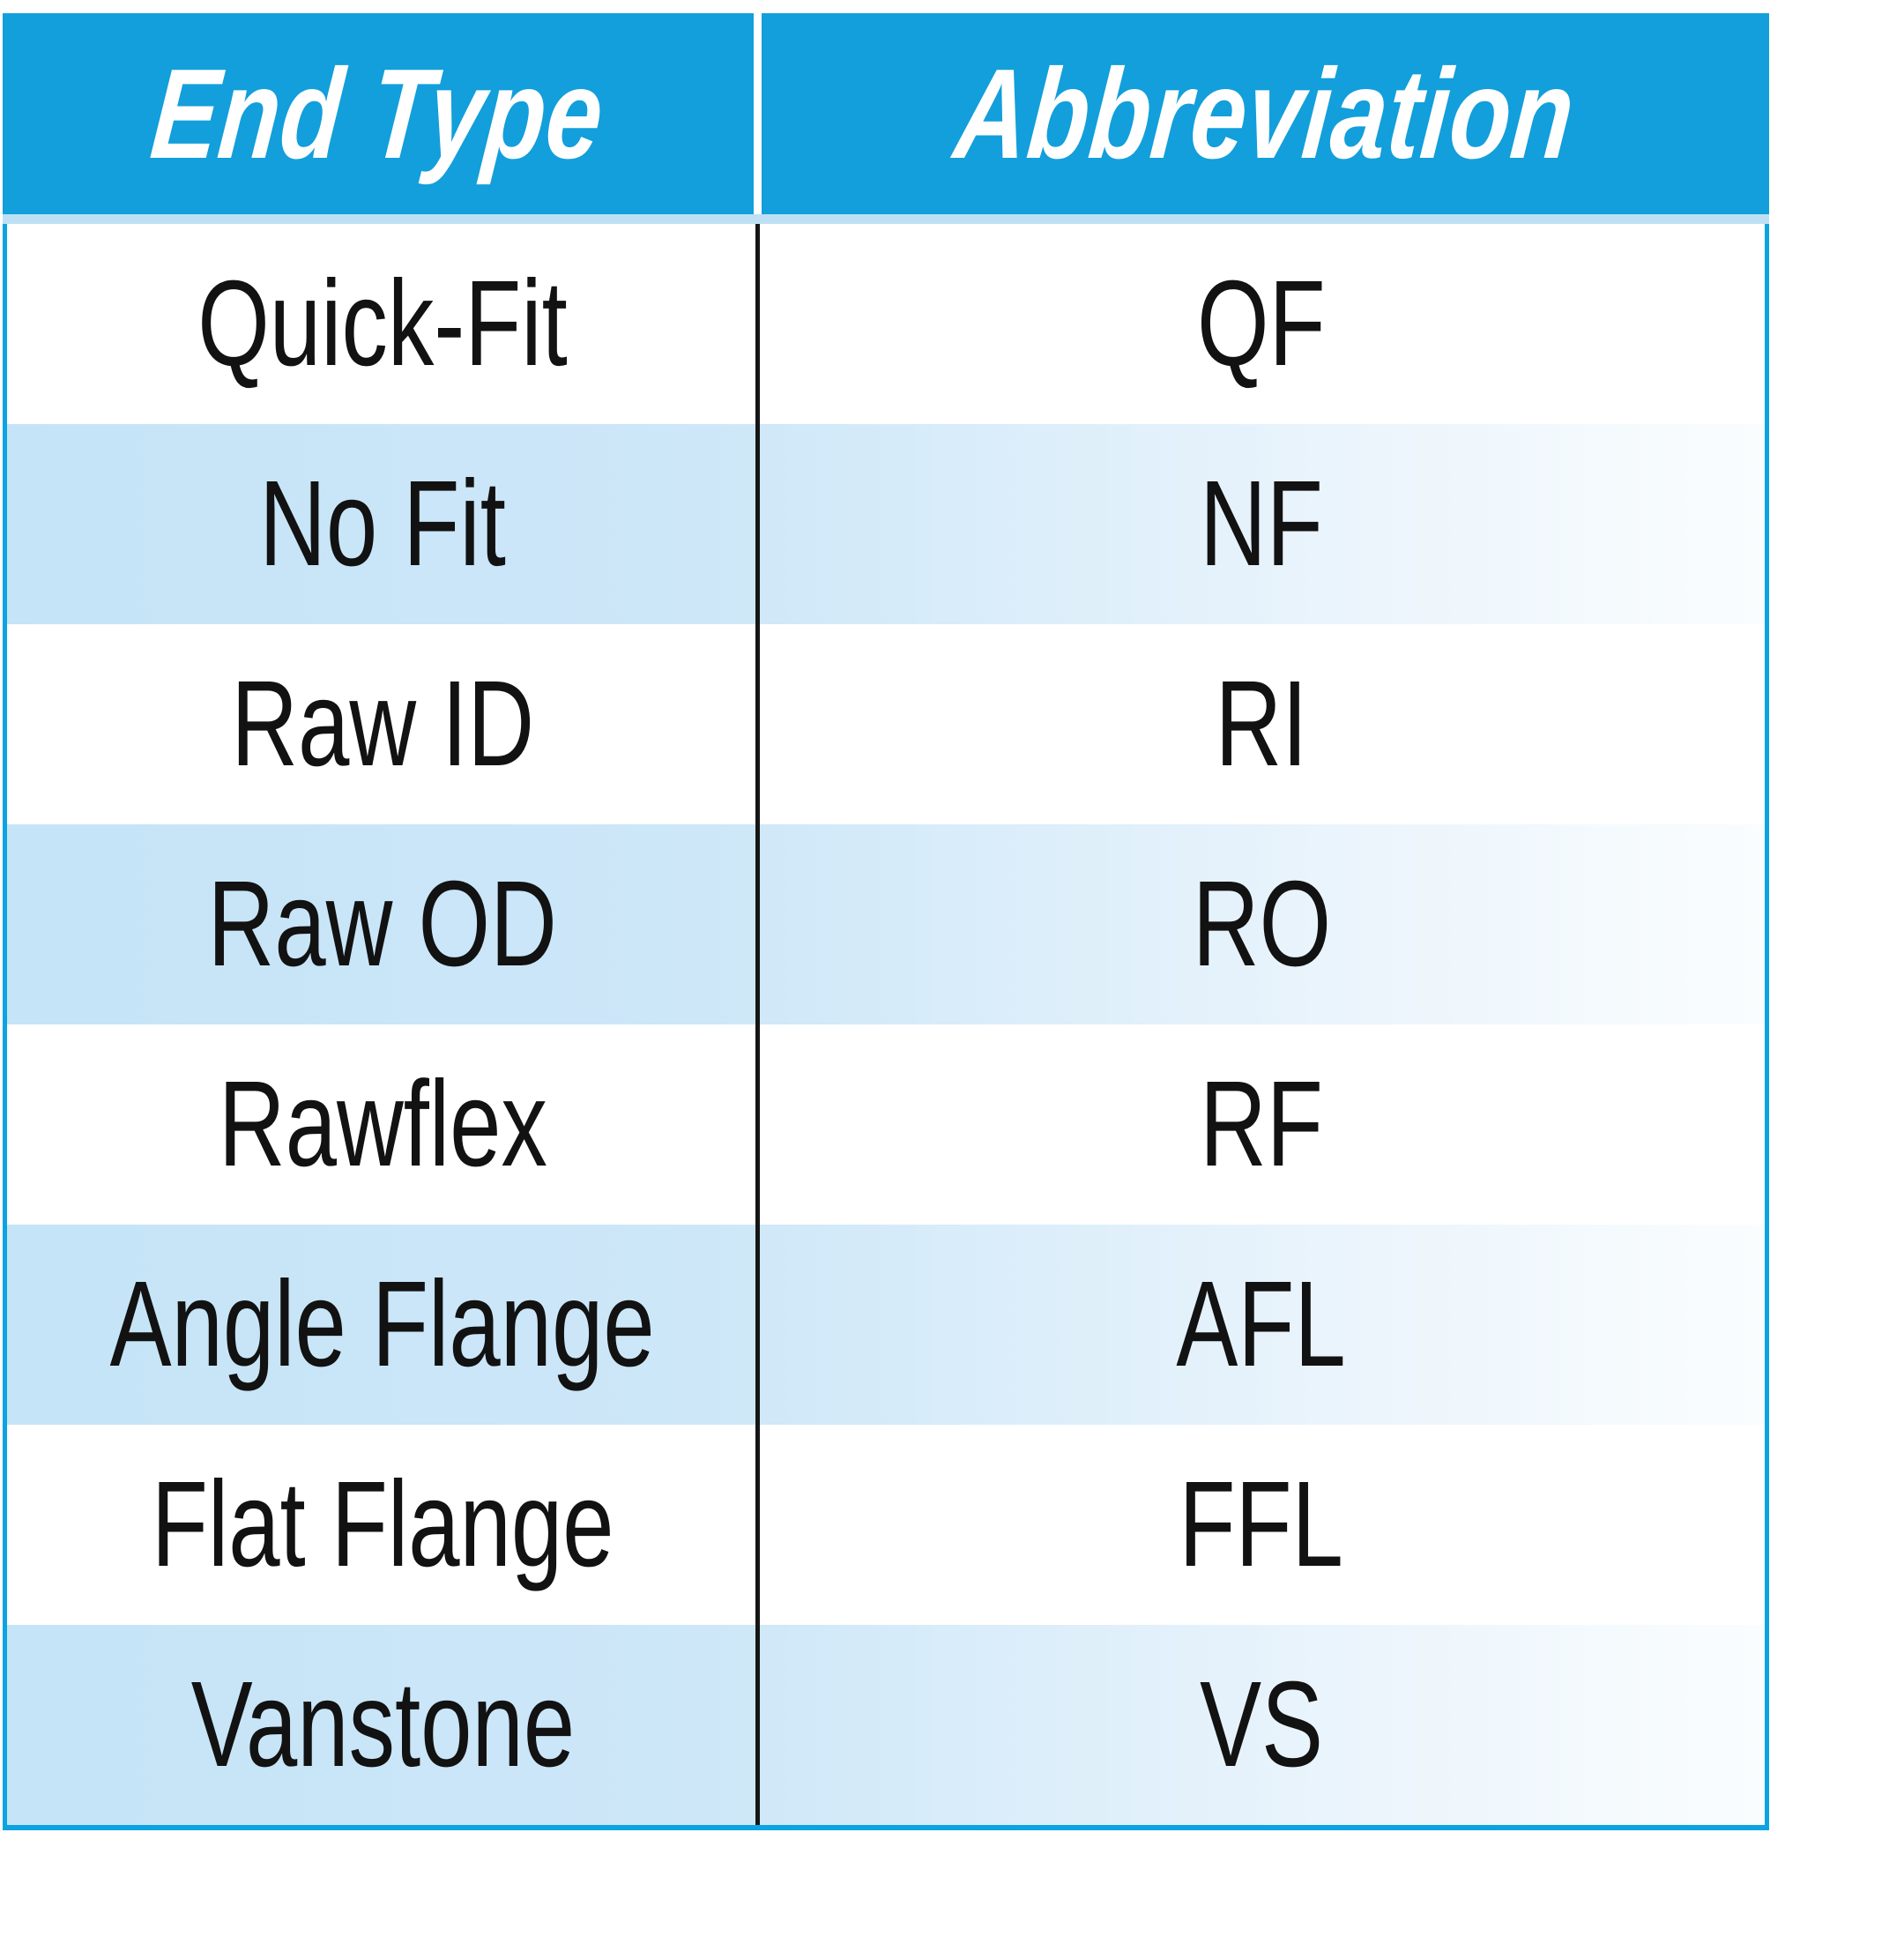 The image size is (1904, 1959). I want to click on end-type-value: Raw OD, so click(382, 924).